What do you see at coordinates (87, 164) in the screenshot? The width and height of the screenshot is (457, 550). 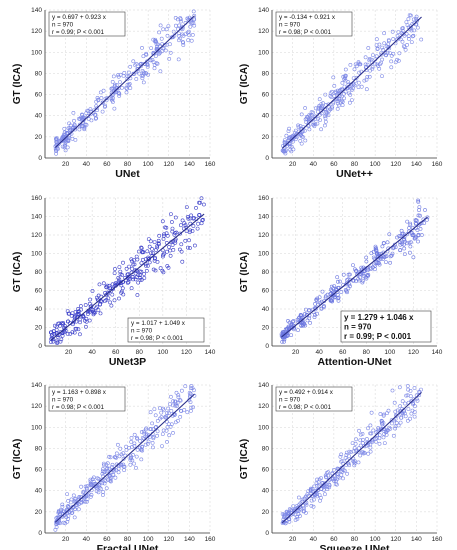 I see `x-tick-label: 40` at bounding box center [87, 164].